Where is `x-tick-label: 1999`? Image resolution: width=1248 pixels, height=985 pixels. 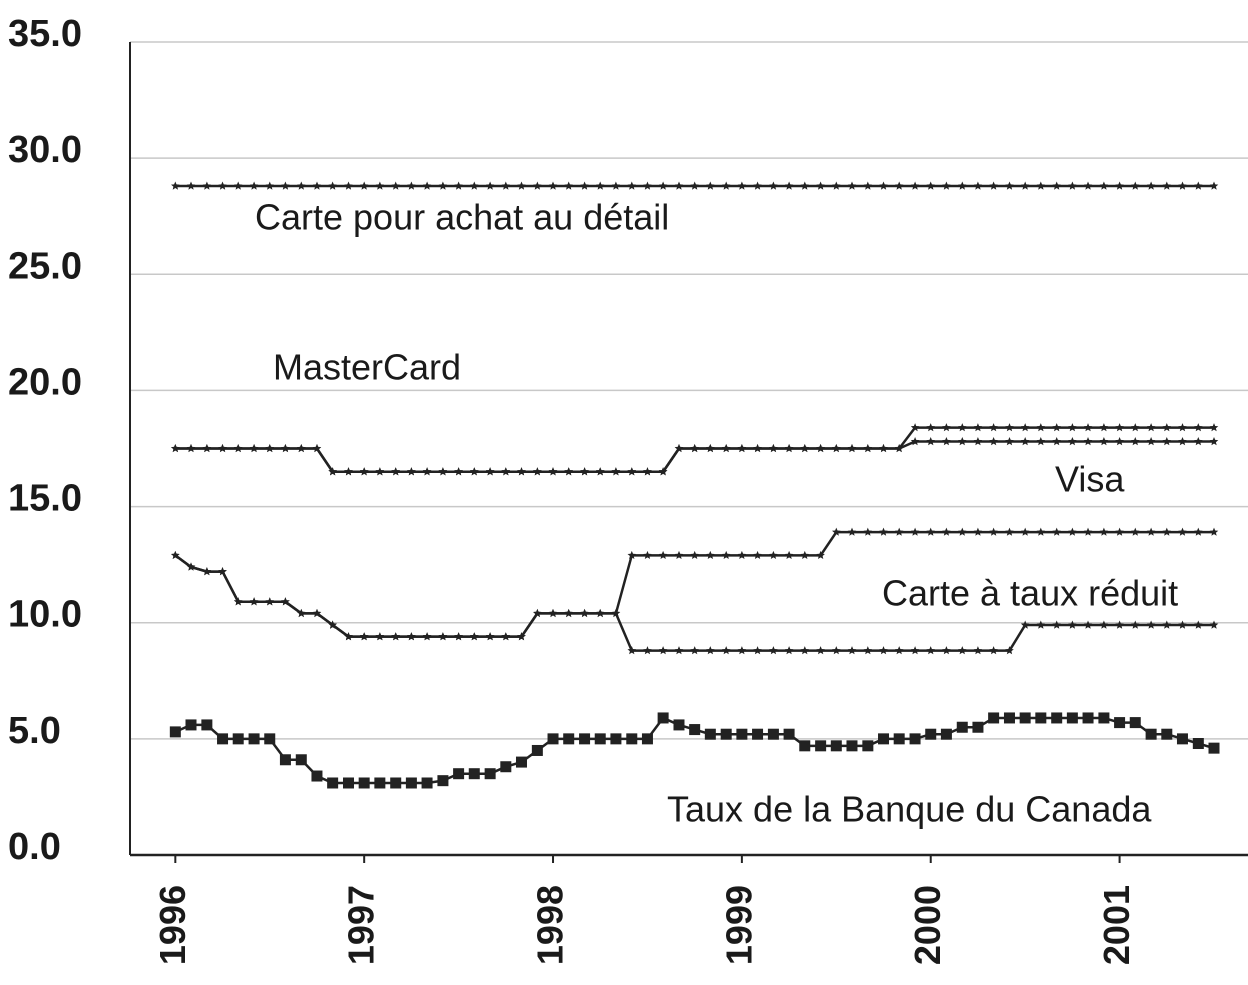 x-tick-label: 1999 is located at coordinates (738, 925).